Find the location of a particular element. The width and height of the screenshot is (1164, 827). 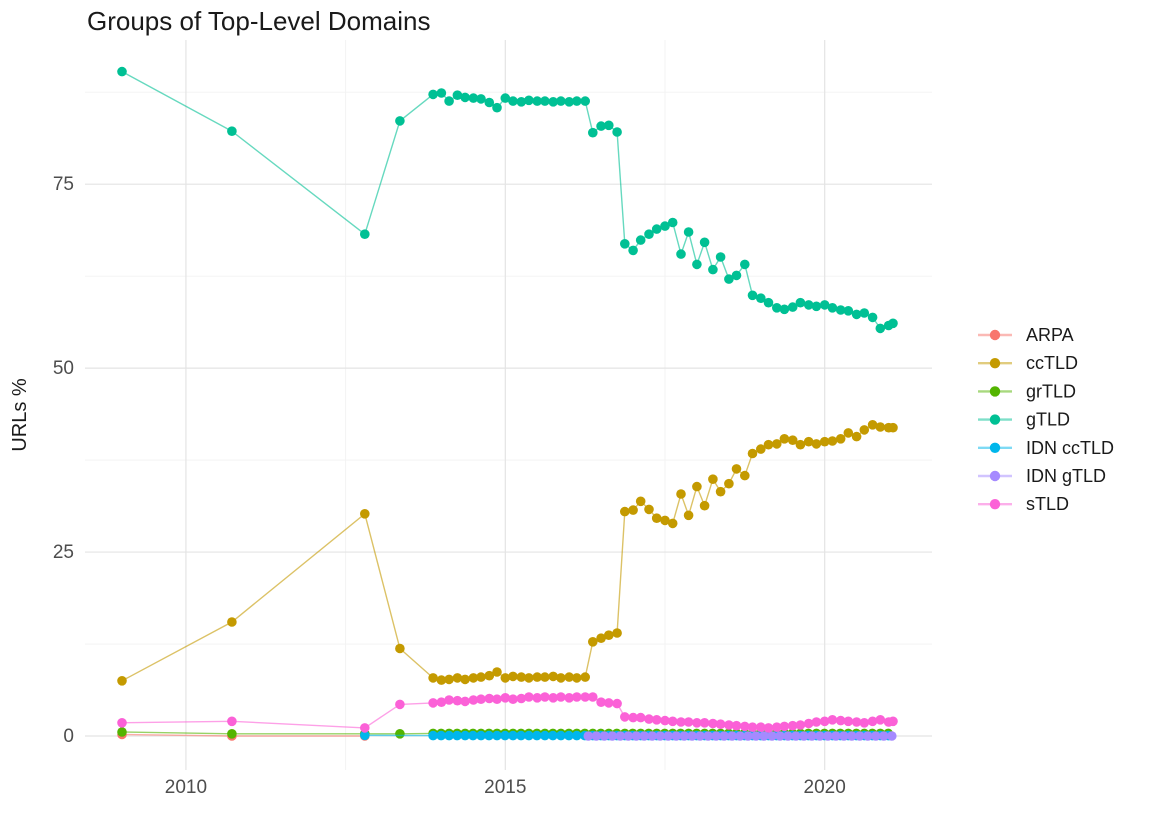

y-tick-label: 25 is located at coordinates (63, 552).